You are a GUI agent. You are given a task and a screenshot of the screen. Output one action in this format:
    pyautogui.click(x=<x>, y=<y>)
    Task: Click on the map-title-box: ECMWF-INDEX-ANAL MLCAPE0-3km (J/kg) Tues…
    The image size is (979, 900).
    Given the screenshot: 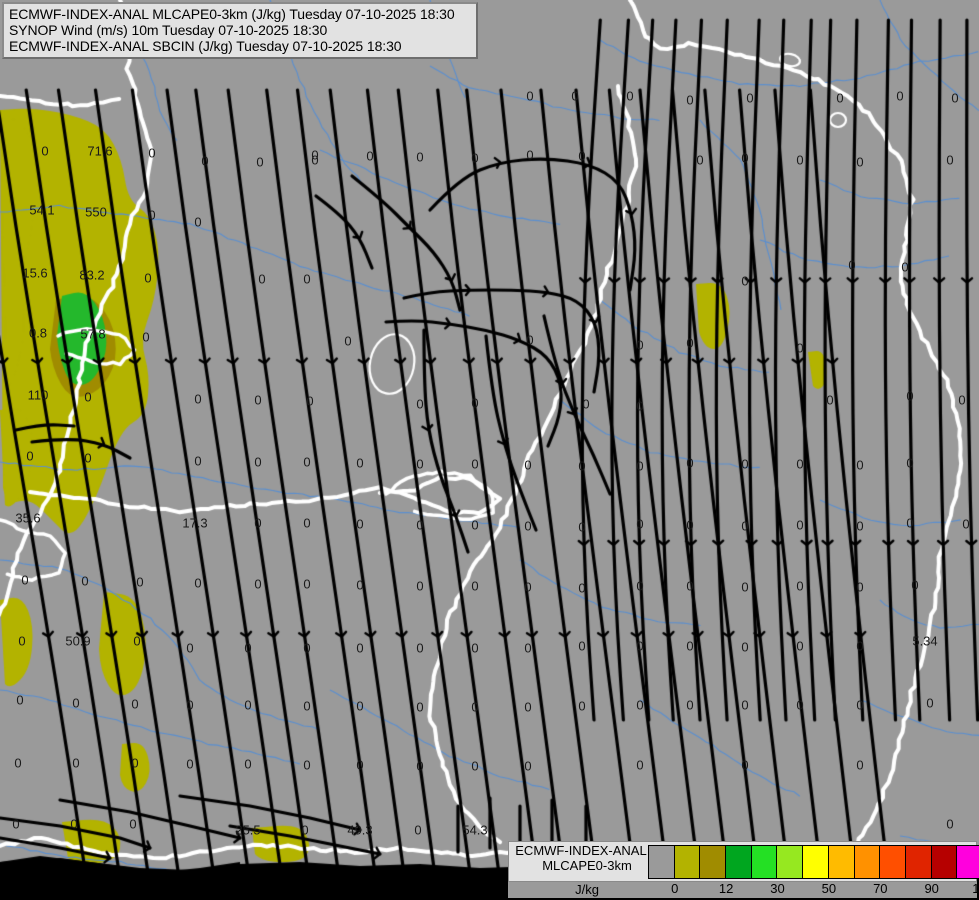 What is the action you would take?
    pyautogui.click(x=240, y=30)
    